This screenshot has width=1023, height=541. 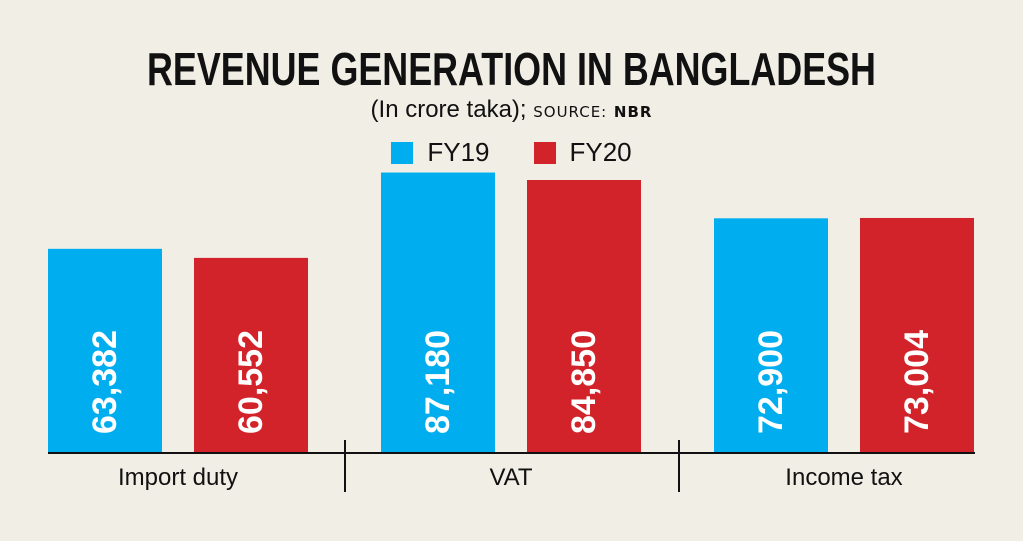 I want to click on legend-swatch-fy19, so click(x=402, y=152).